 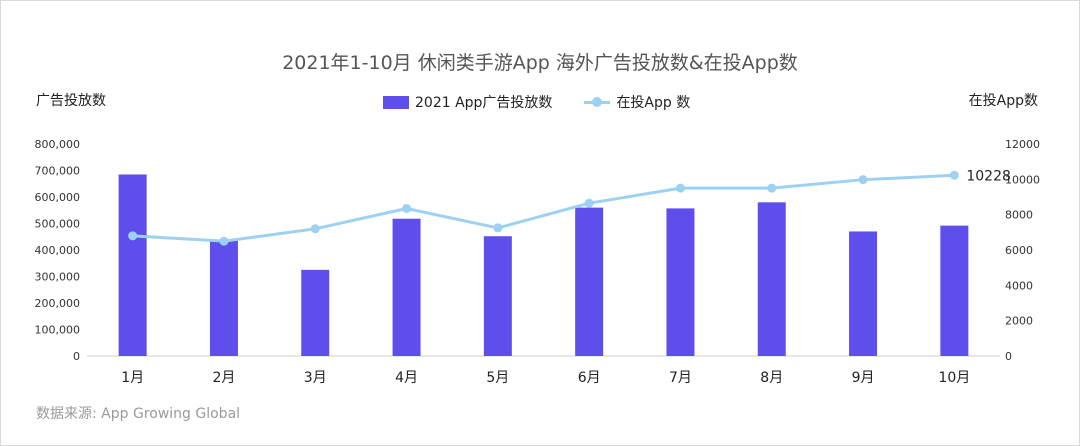 What do you see at coordinates (540, 63) in the screenshot?
I see `chart-title: 2021年1-10月 休闲类手游App 海外广告投放数&在投App数` at bounding box center [540, 63].